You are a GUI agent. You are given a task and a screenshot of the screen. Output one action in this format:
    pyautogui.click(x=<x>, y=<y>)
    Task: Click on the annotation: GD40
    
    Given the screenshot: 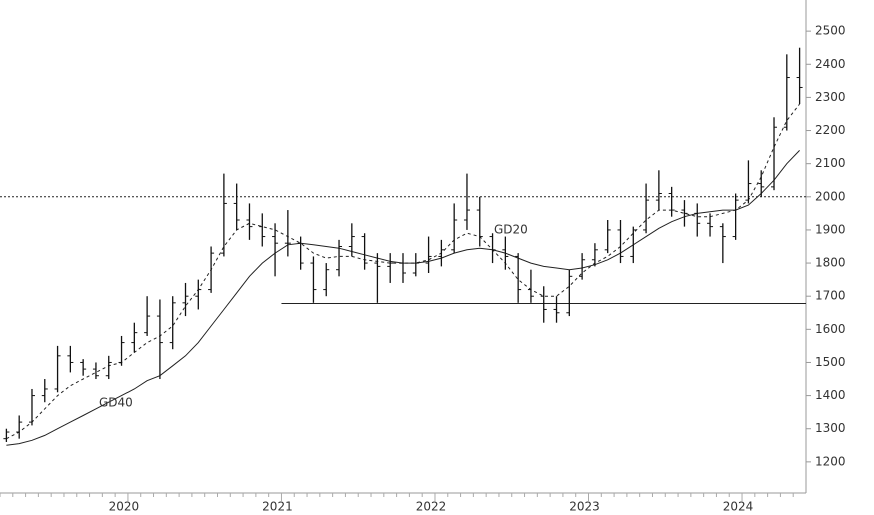 What is the action you would take?
    pyautogui.click(x=116, y=403)
    